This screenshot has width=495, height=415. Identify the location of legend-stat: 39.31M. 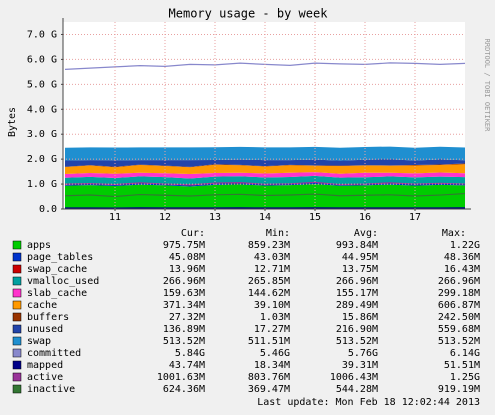
(360, 365).